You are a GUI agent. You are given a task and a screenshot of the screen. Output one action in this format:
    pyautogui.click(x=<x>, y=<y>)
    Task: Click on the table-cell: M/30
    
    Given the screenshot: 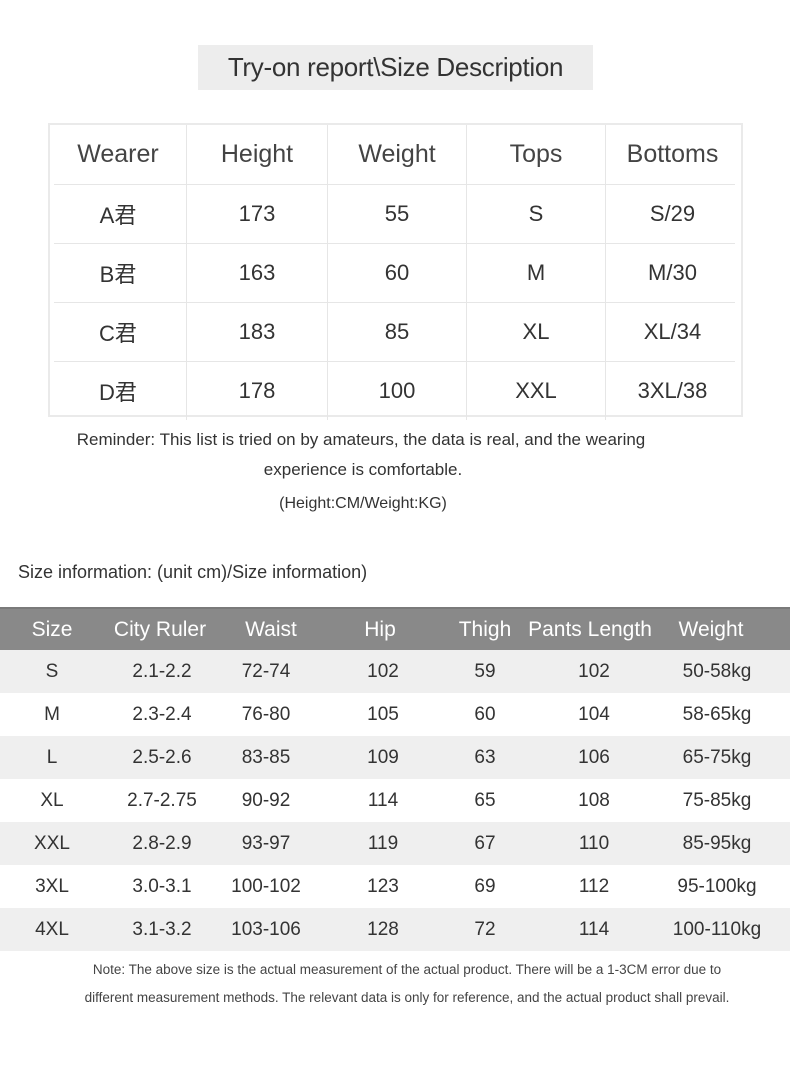 What is the action you would take?
    pyautogui.click(x=672, y=272)
    